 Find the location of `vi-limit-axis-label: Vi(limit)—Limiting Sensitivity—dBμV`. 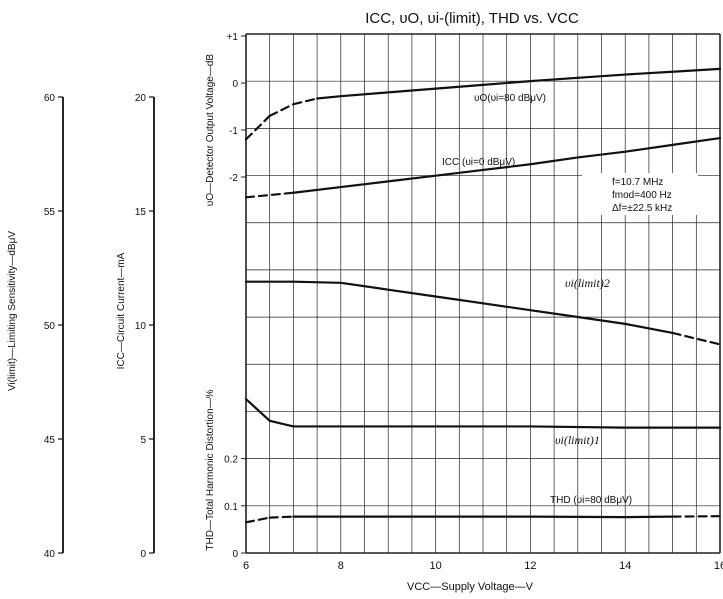

vi-limit-axis-label: Vi(limit)—Limiting Sensitivity—dBμV is located at coordinates (12, 311).